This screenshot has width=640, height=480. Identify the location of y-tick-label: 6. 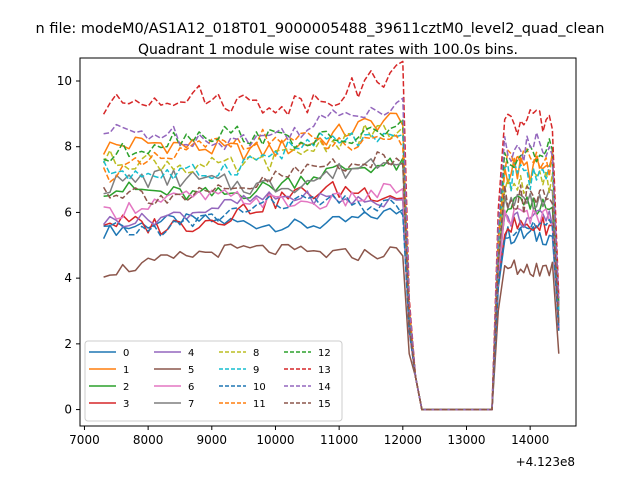
(68, 212).